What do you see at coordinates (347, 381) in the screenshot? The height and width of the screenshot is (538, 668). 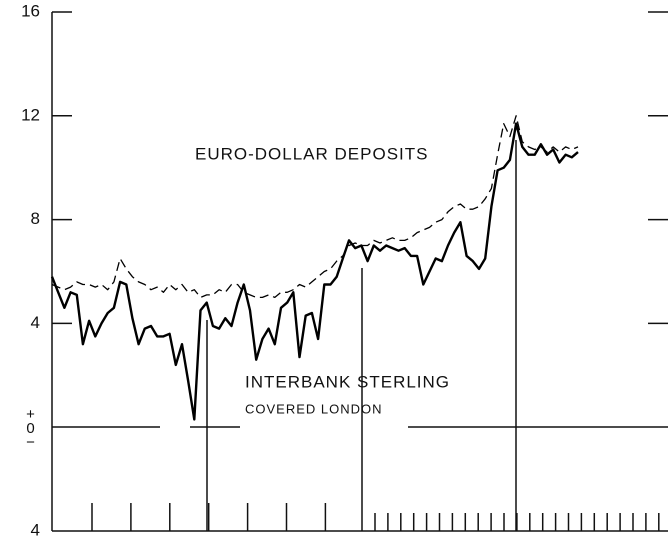 I see `annotation: INTERBANK STERLING` at bounding box center [347, 381].